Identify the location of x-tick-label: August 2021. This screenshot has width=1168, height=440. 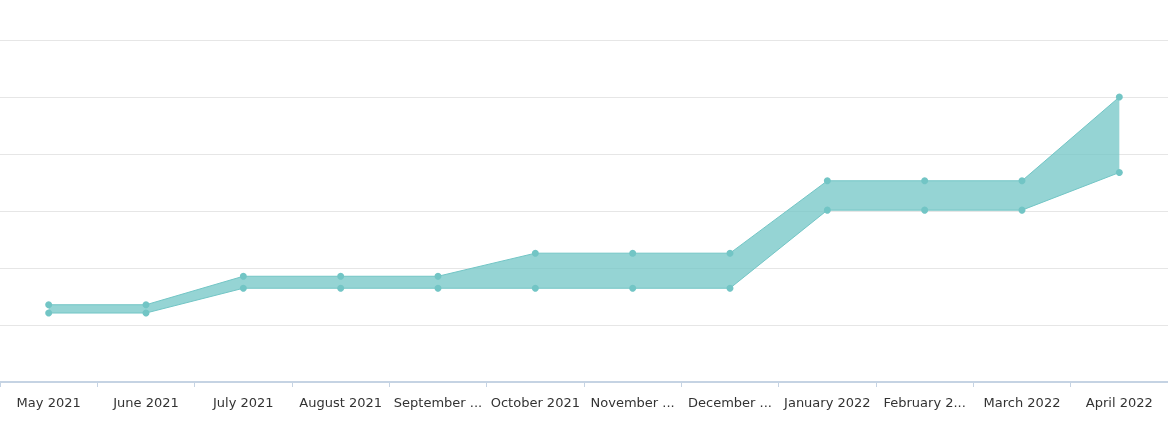
(341, 402).